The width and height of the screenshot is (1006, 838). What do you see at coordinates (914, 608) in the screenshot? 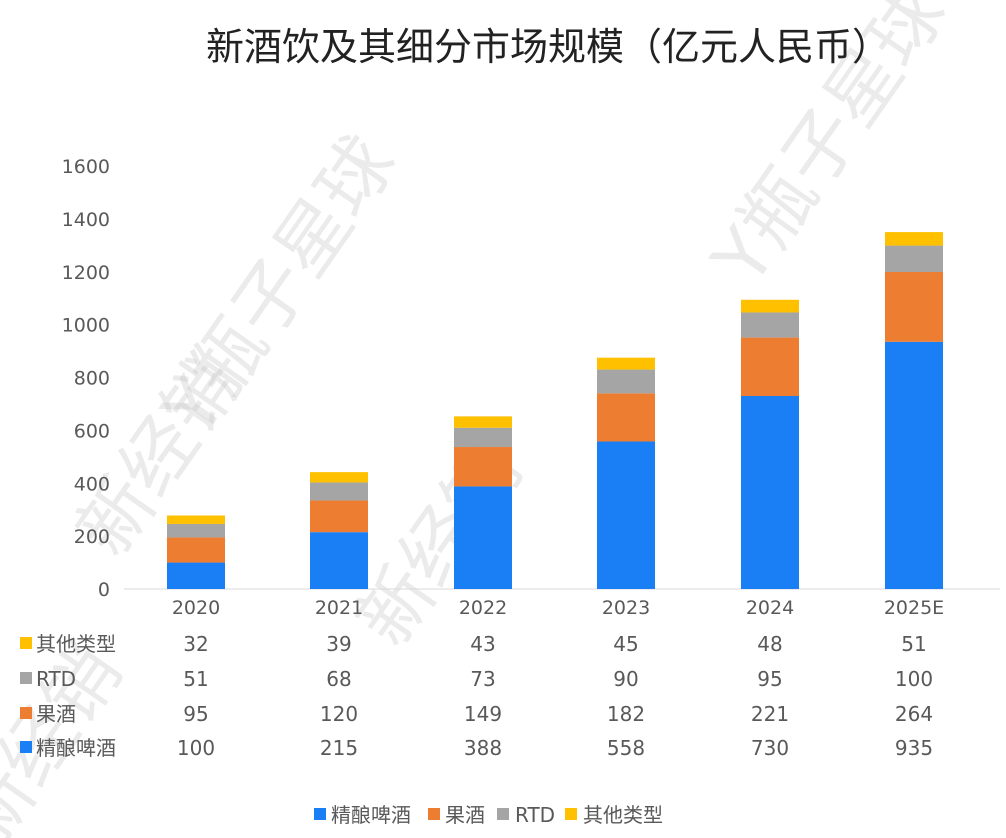
I see `x-tick-label: 2025E` at bounding box center [914, 608].